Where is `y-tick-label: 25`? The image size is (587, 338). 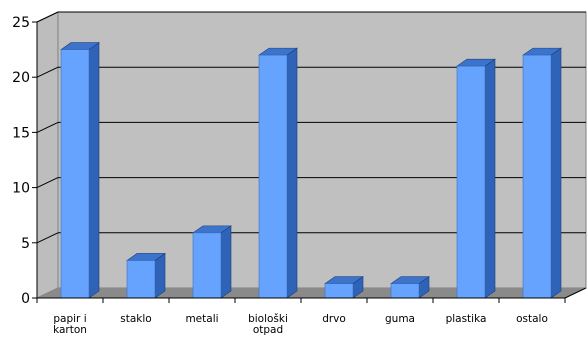 y-tick-label: 25 is located at coordinates (21, 23).